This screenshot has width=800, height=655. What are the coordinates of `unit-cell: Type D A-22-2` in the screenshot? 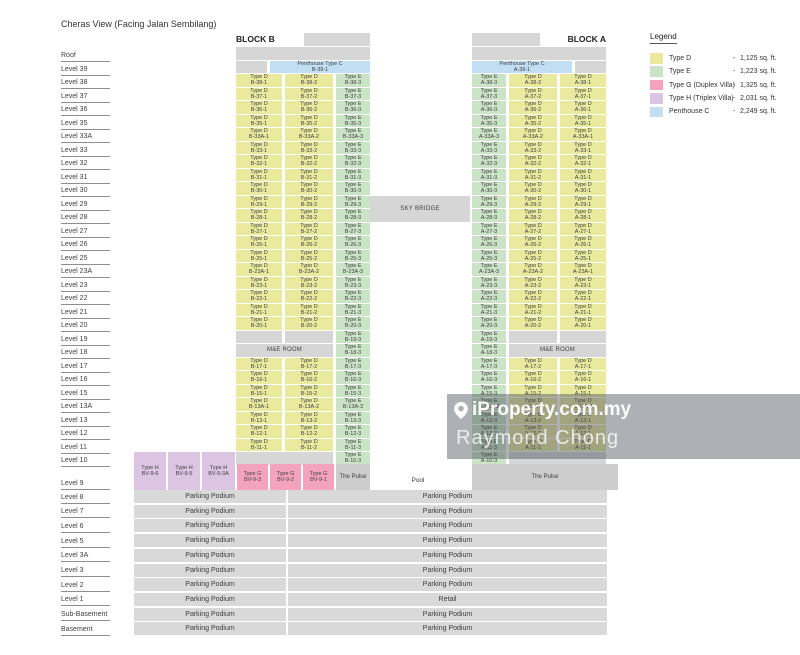 It's located at (533, 296).